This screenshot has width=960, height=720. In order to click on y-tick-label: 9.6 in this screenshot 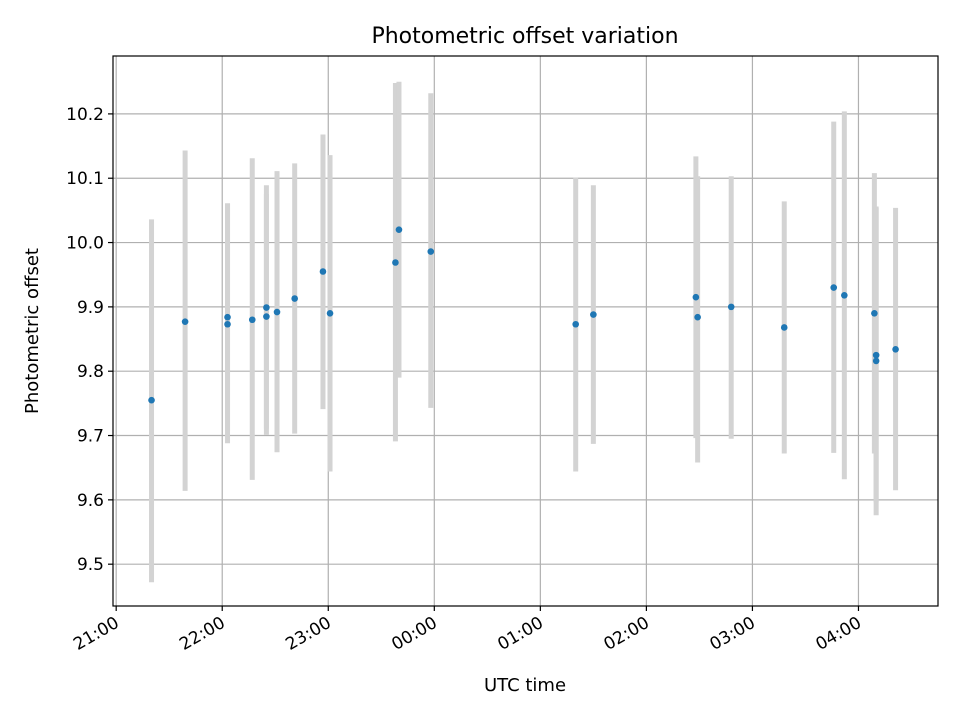, I will do `click(90, 501)`.